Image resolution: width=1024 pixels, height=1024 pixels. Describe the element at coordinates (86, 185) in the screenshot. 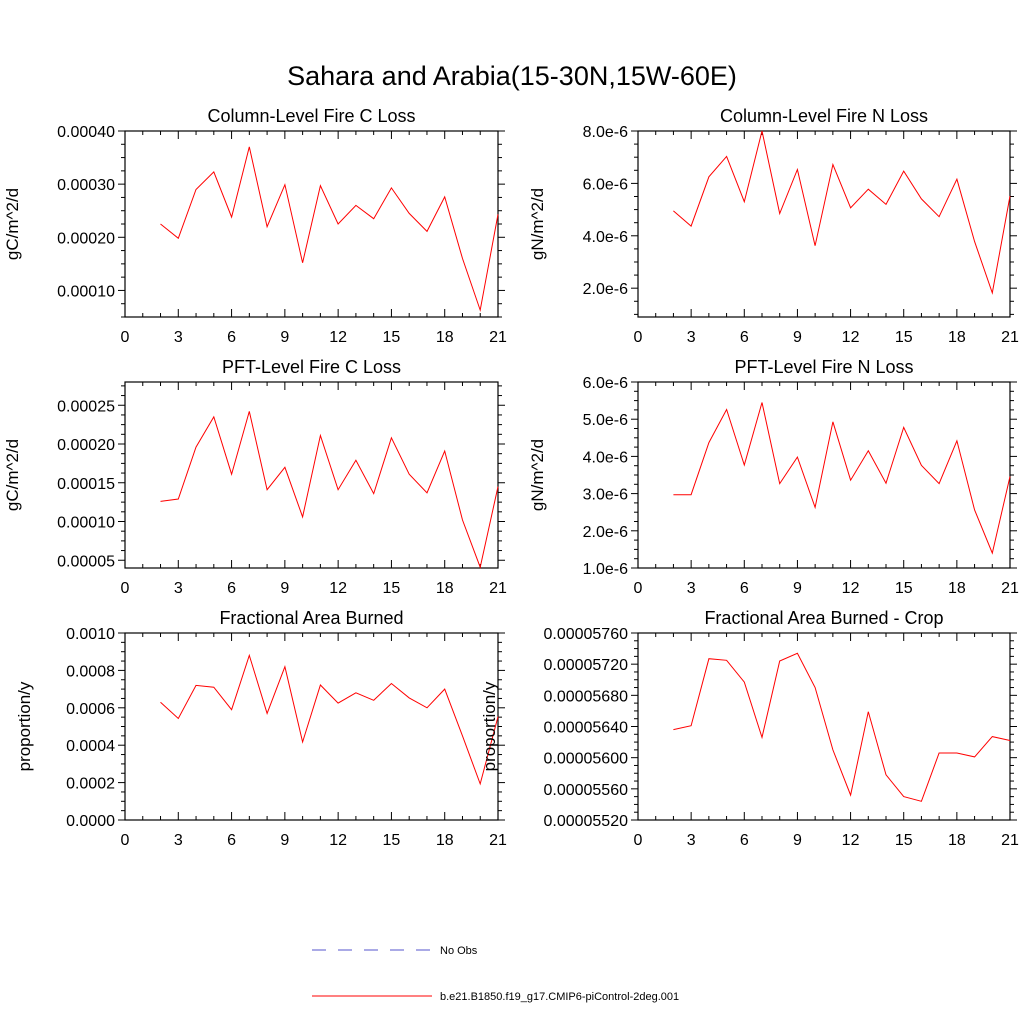

I see `y-tick-label: 0.00030` at that location.